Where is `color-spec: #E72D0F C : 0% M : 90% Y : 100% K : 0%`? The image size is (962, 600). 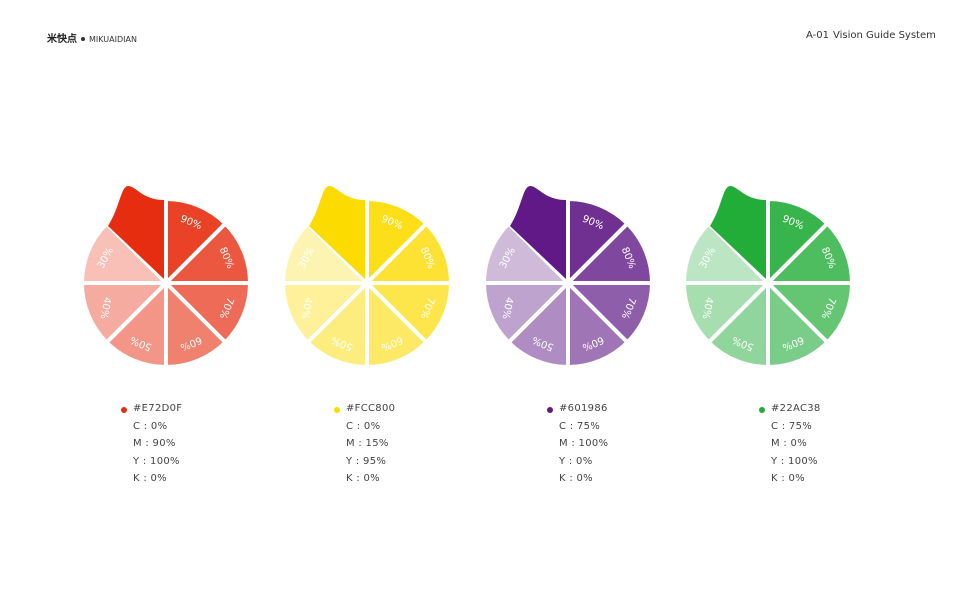 color-spec: #E72D0F C : 0% M : 90% Y : 100% K : 0% is located at coordinates (152, 447).